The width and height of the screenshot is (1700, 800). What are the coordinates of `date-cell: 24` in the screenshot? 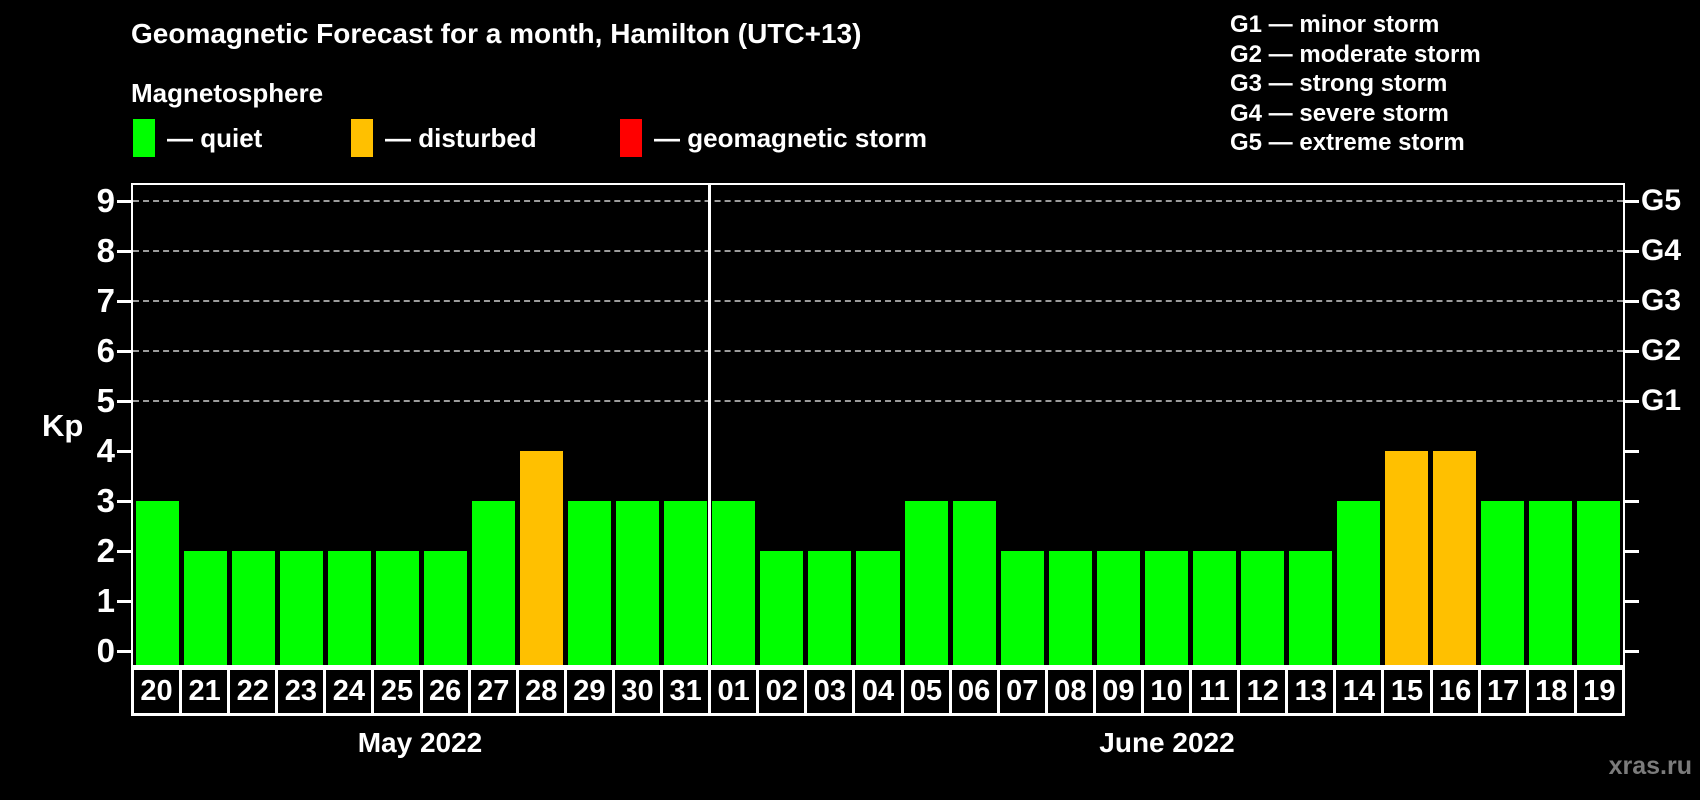 It's located at (349, 691).